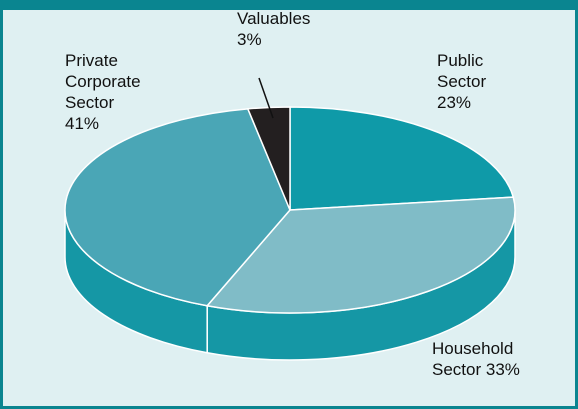  Describe the element at coordinates (274, 18) in the screenshot. I see `category-label: Valuables` at that location.